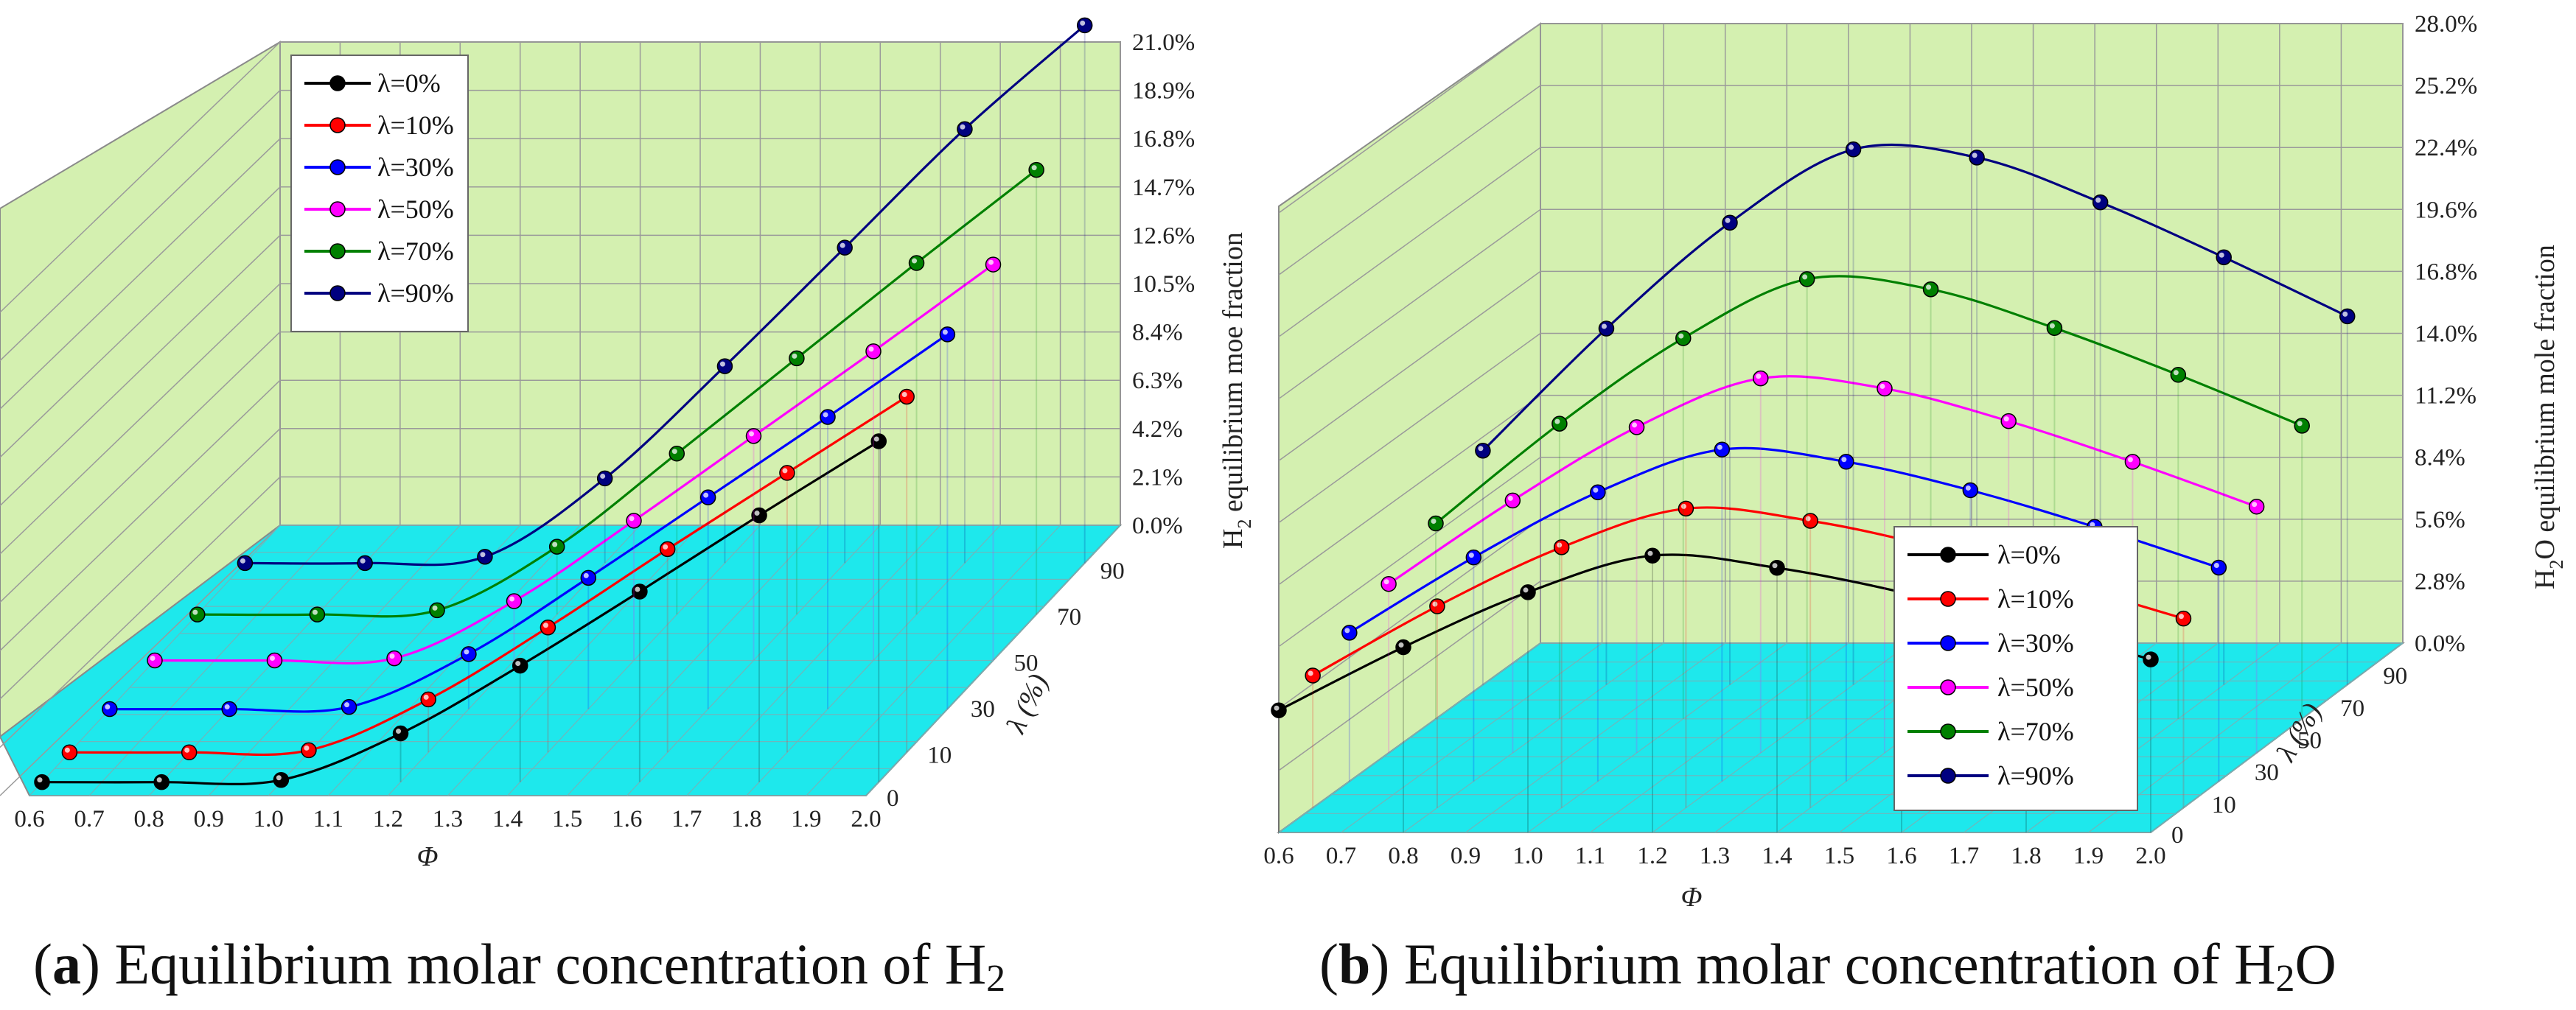  What do you see at coordinates (1163, 235) in the screenshot?
I see `z-tick-label: 12.6%` at bounding box center [1163, 235].